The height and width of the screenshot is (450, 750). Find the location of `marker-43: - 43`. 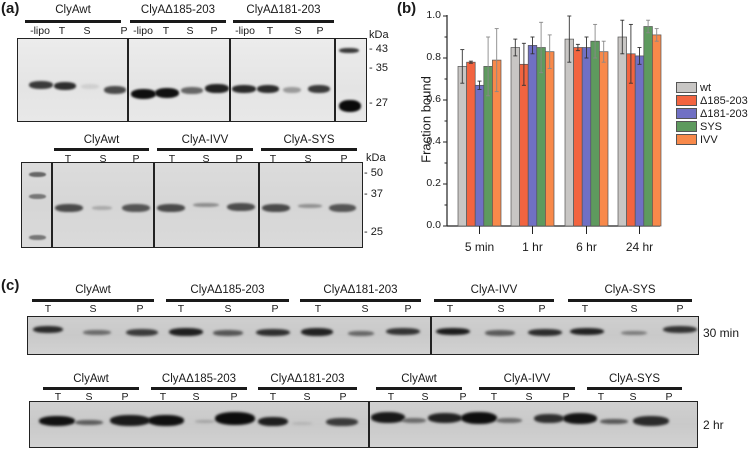

marker-43: - 43 is located at coordinates (378, 49).